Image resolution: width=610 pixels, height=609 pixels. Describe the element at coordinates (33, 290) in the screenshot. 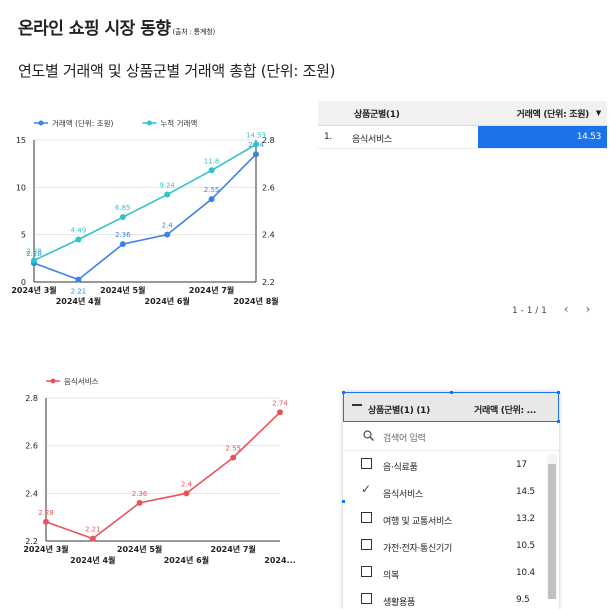

I see `x-tick-label: 2024년 3월` at that location.